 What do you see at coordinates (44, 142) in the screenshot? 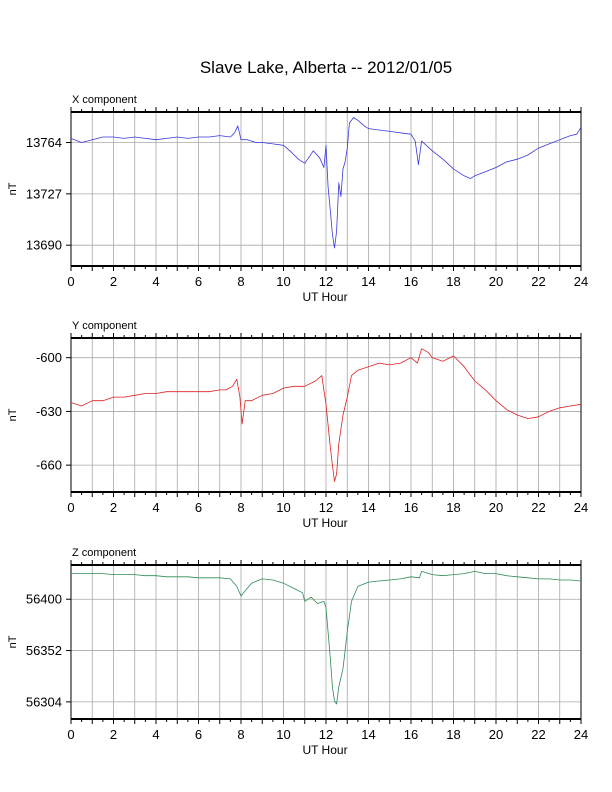
I see `y-tick-label: 13764` at bounding box center [44, 142].